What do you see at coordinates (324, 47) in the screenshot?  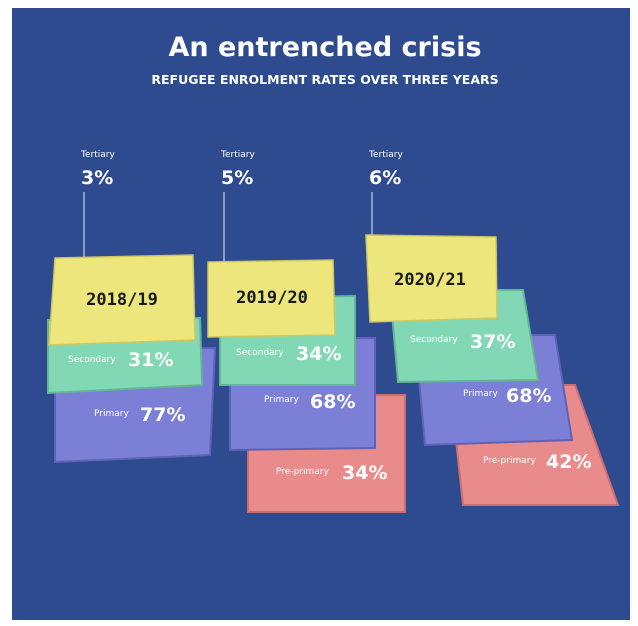 I see `title: An entrenched crisis` at bounding box center [324, 47].